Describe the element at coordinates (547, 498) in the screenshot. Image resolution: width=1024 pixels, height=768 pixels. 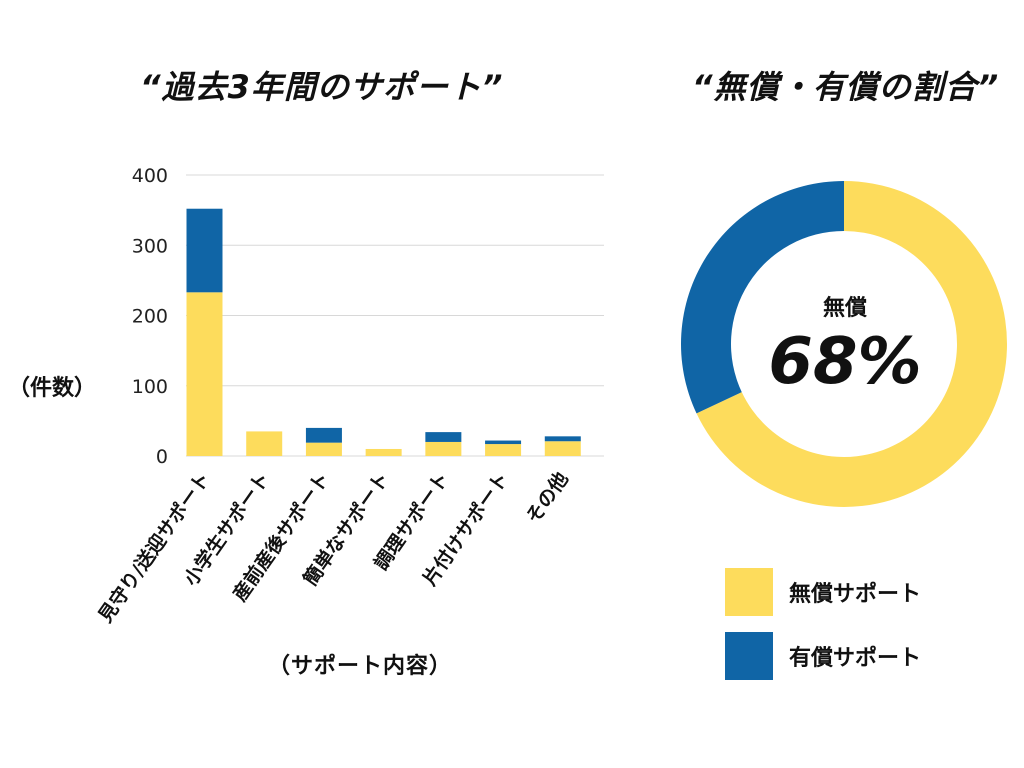
I see `x-tick-label: その他` at that location.